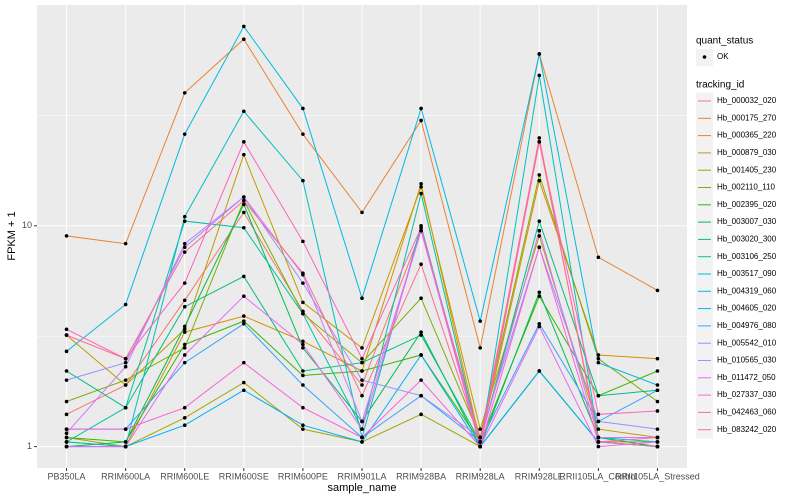 This screenshot has width=800, height=500. What do you see at coordinates (747, 169) in the screenshot?
I see `legend-label: Hb_001405_230` at bounding box center [747, 169].